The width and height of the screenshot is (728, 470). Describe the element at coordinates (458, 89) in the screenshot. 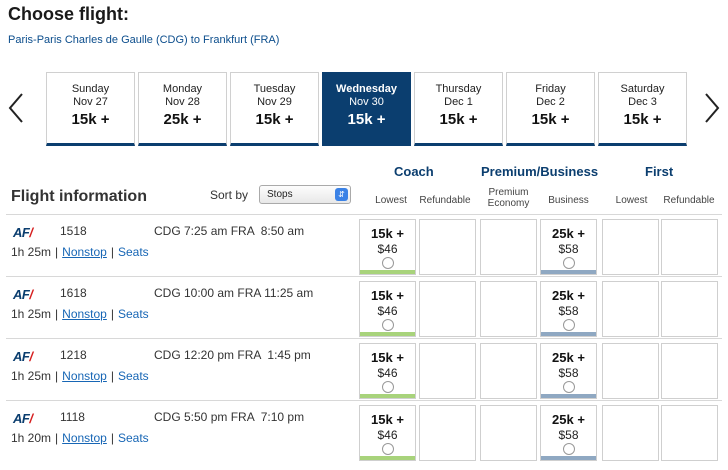

I see `date-day: Thursday` at that location.